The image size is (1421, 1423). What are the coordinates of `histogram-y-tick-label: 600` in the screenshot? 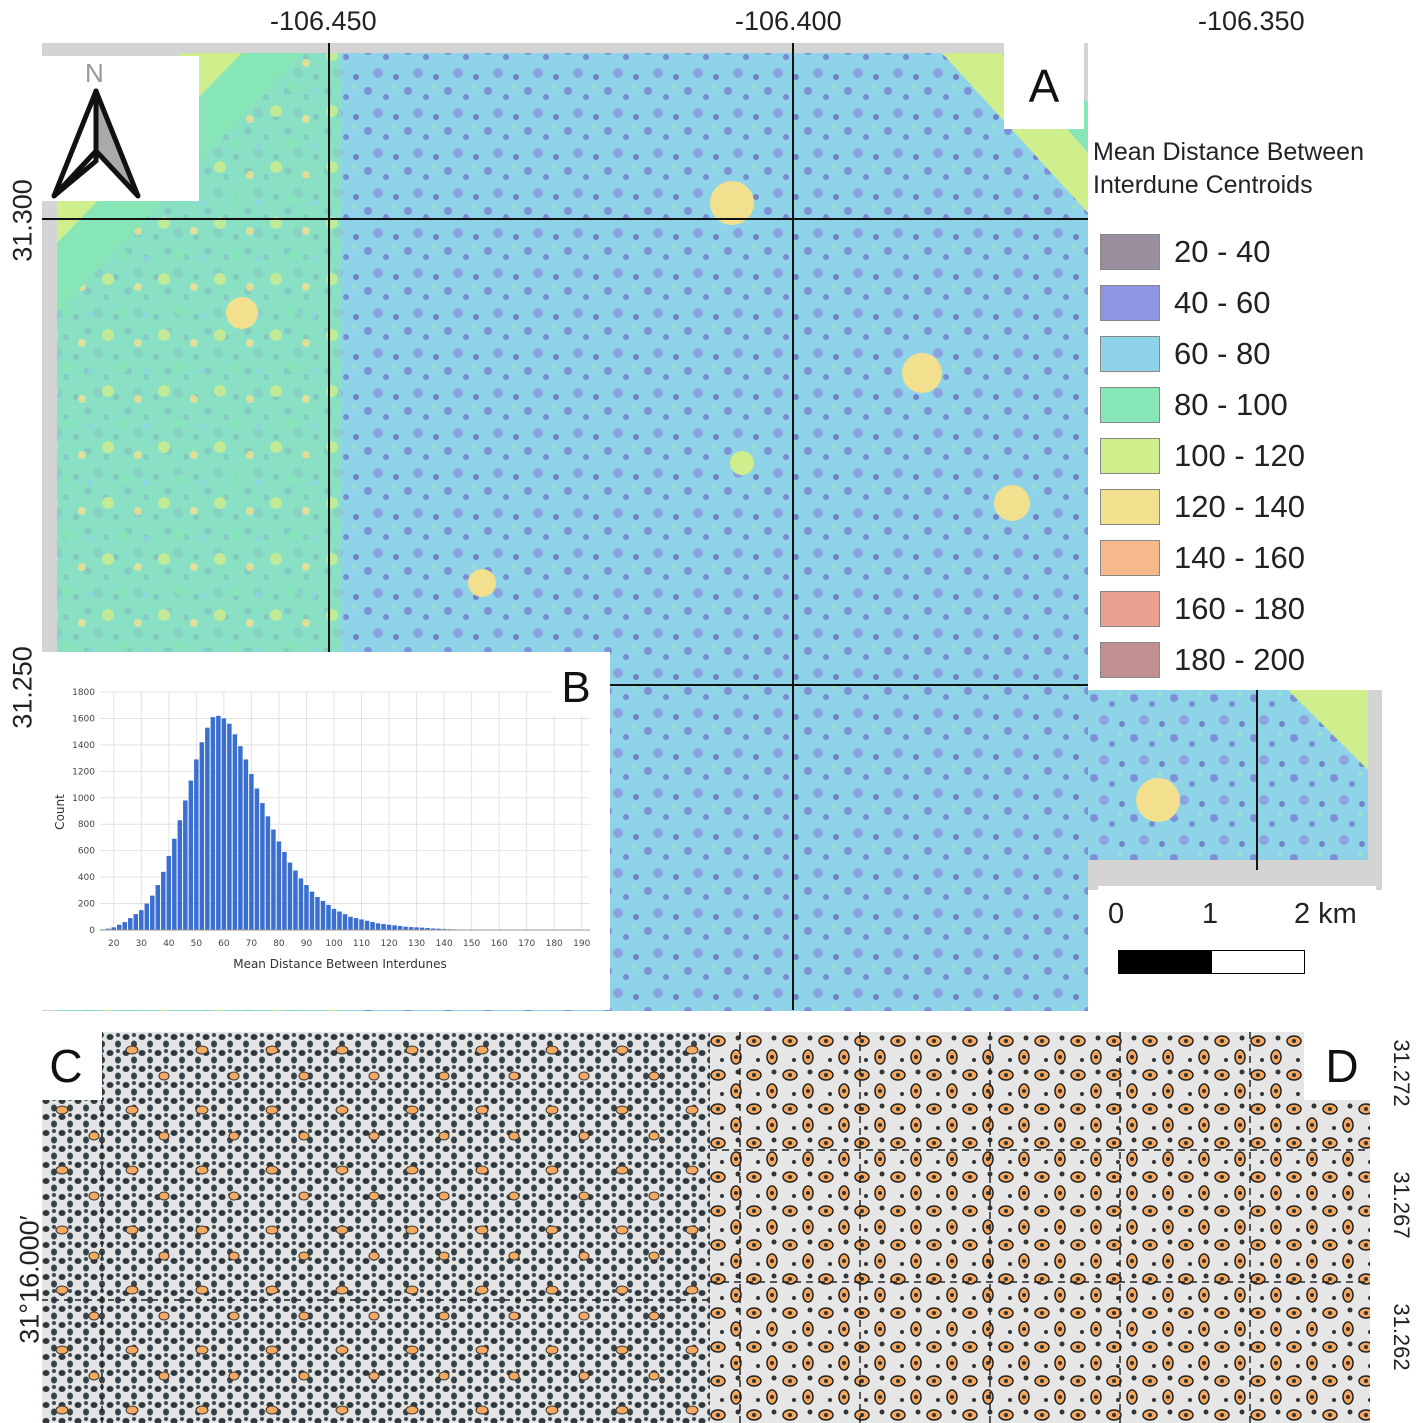 It's located at (86, 852).